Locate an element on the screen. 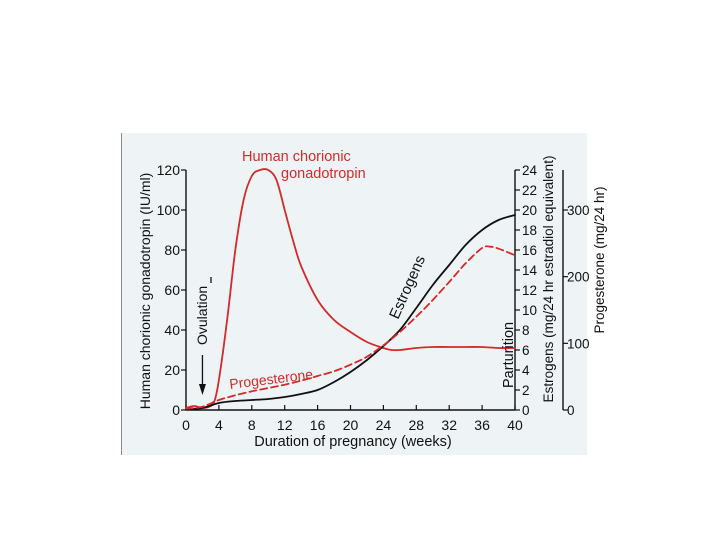  left-tick-label: 20 is located at coordinates (172, 370).